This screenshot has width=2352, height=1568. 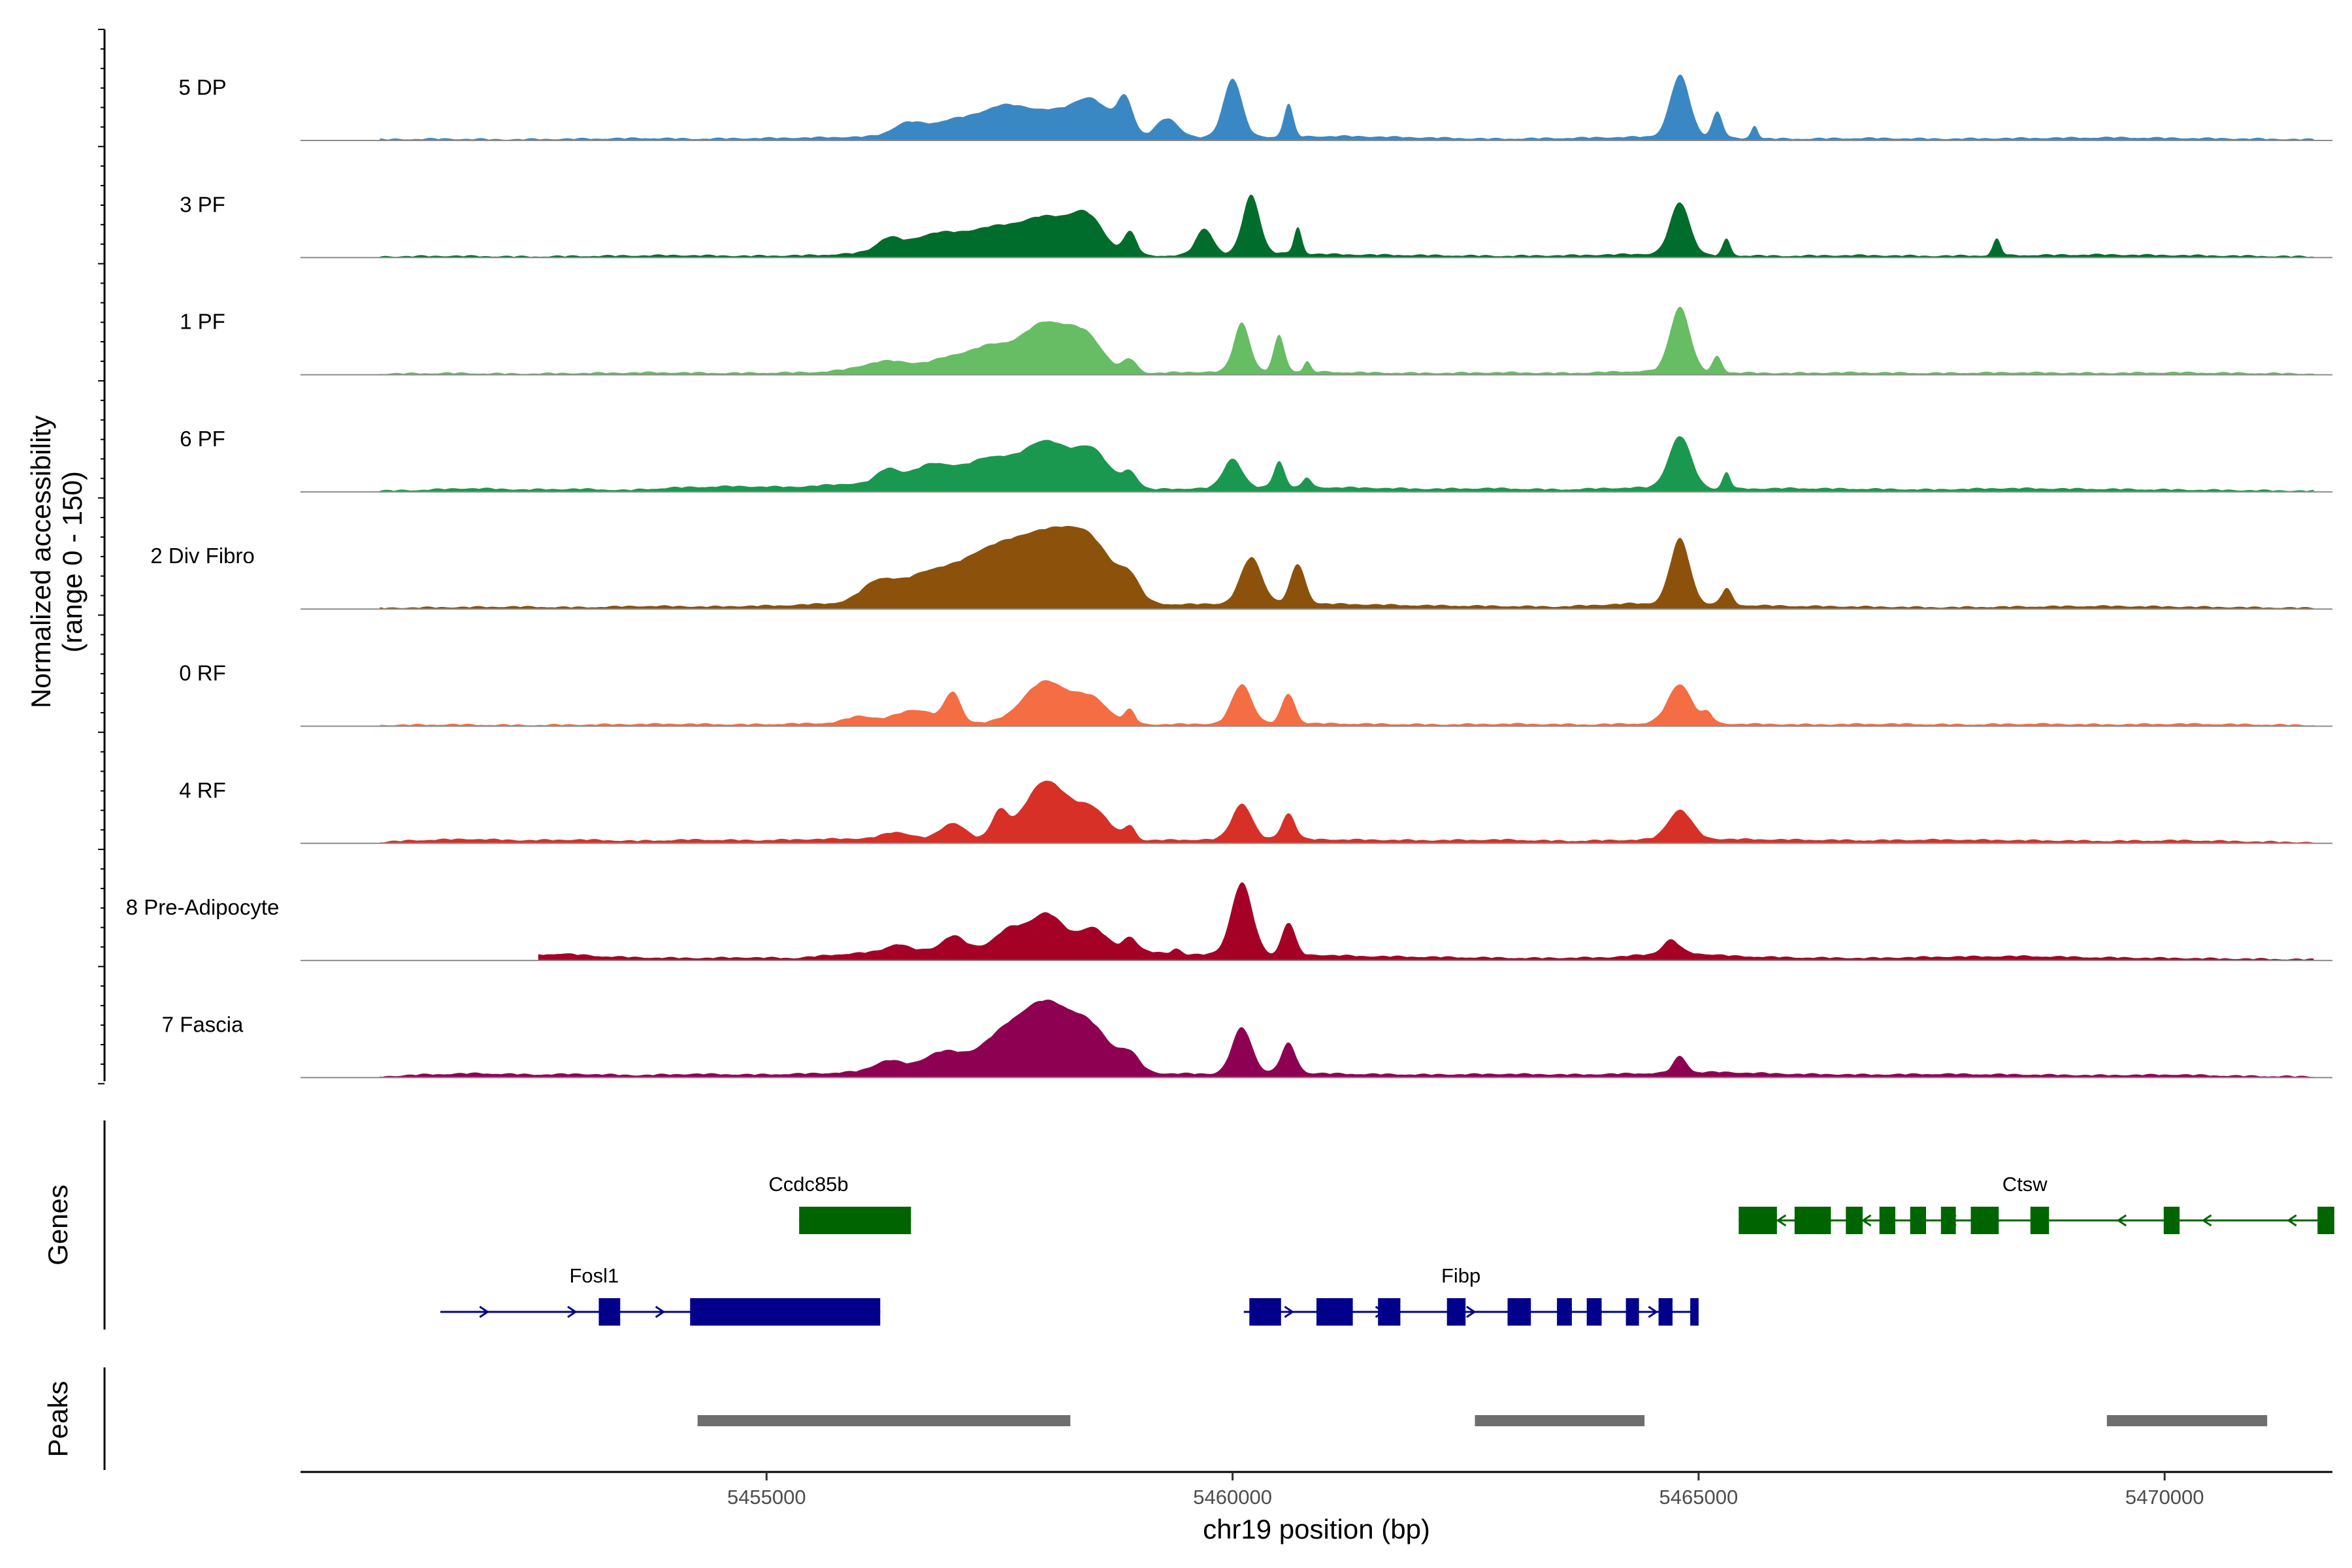 I want to click on track-label-8-pre-adipocyte: 8 Pre-Adipocyte, so click(x=203, y=907).